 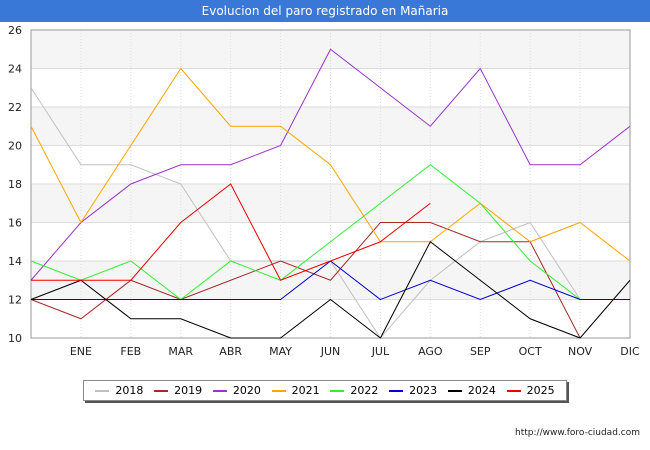 What do you see at coordinates (15, 107) in the screenshot?
I see `y-tick-label: 22` at bounding box center [15, 107].